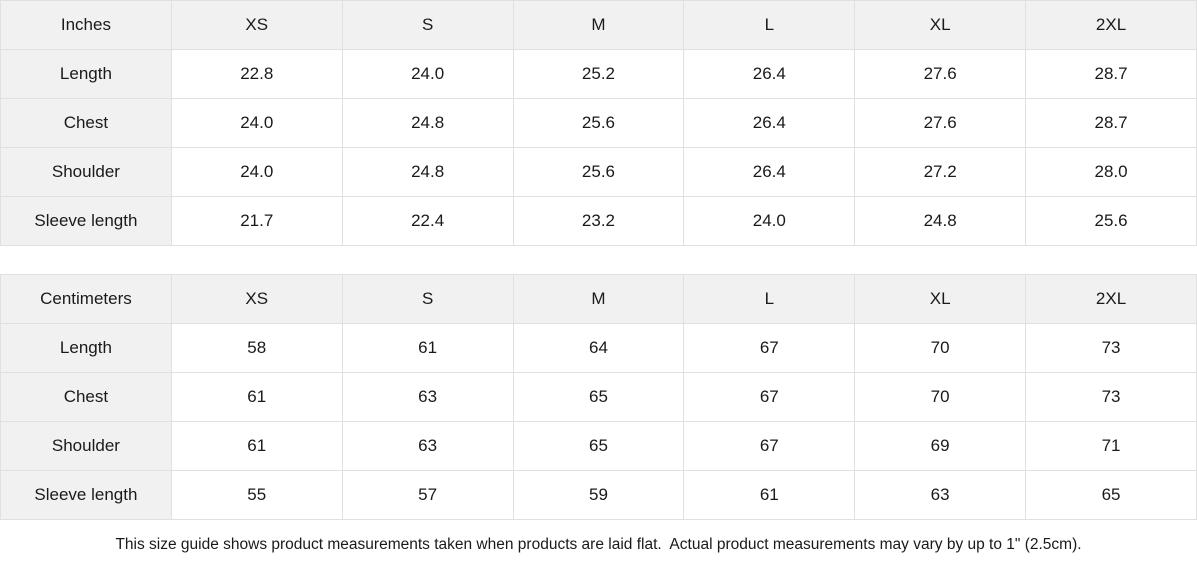 Image resolution: width=1197 pixels, height=580 pixels. What do you see at coordinates (598, 260) in the screenshot?
I see `table-spacer` at bounding box center [598, 260].